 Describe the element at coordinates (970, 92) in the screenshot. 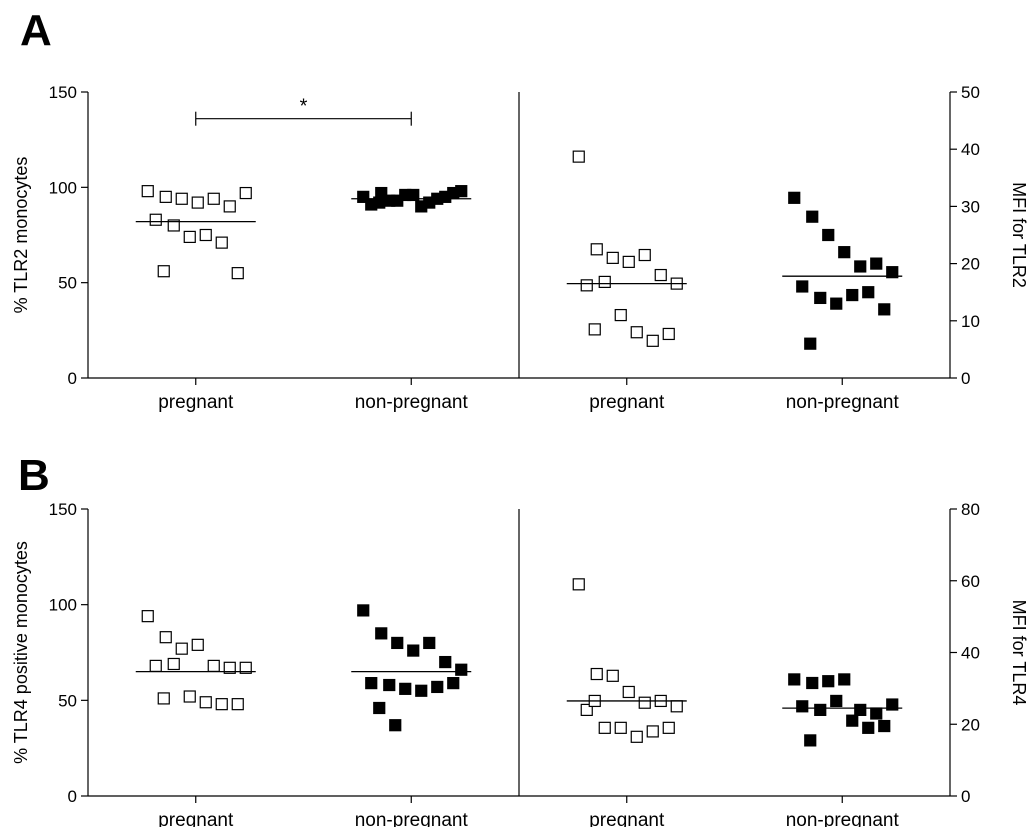

I see `y-tick-label: 50` at that location.